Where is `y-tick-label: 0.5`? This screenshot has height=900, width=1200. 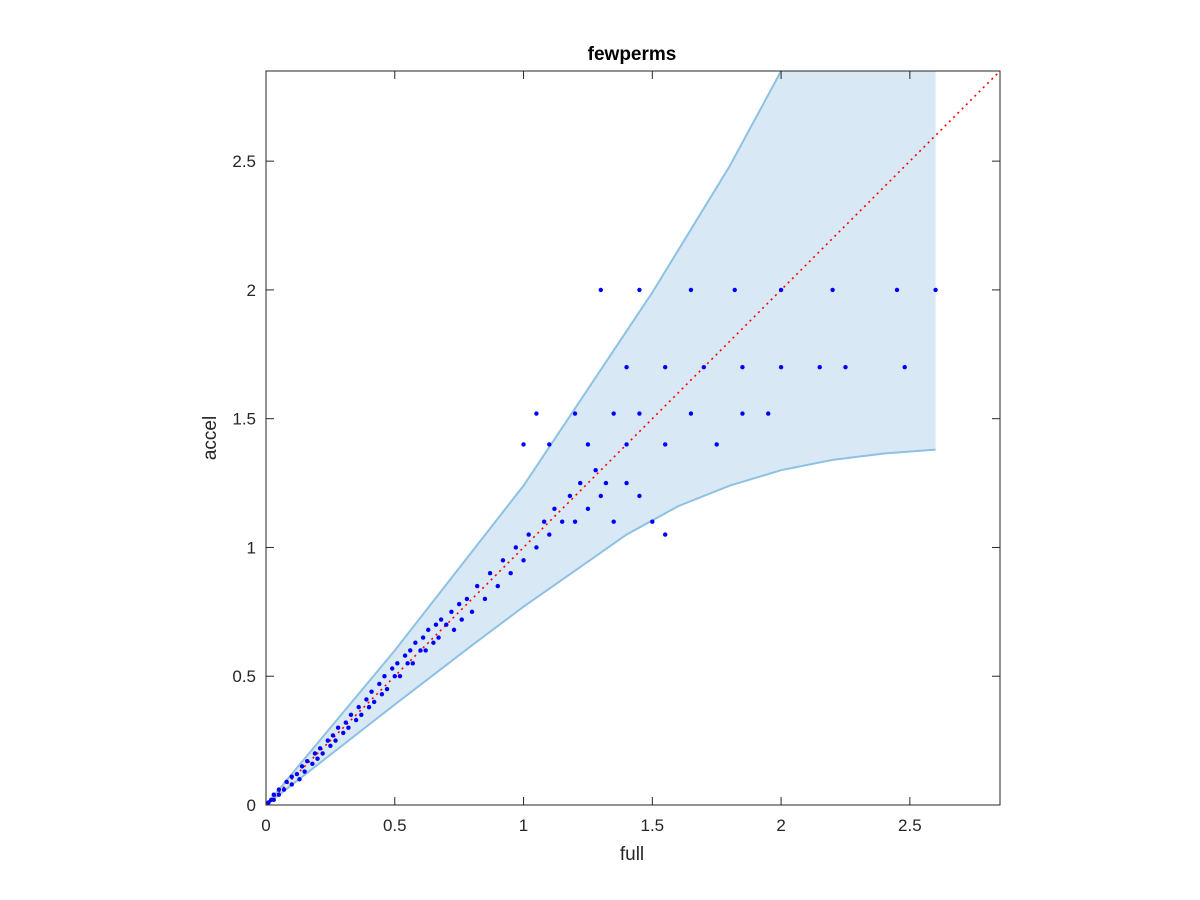 y-tick-label: 0.5 is located at coordinates (244, 676).